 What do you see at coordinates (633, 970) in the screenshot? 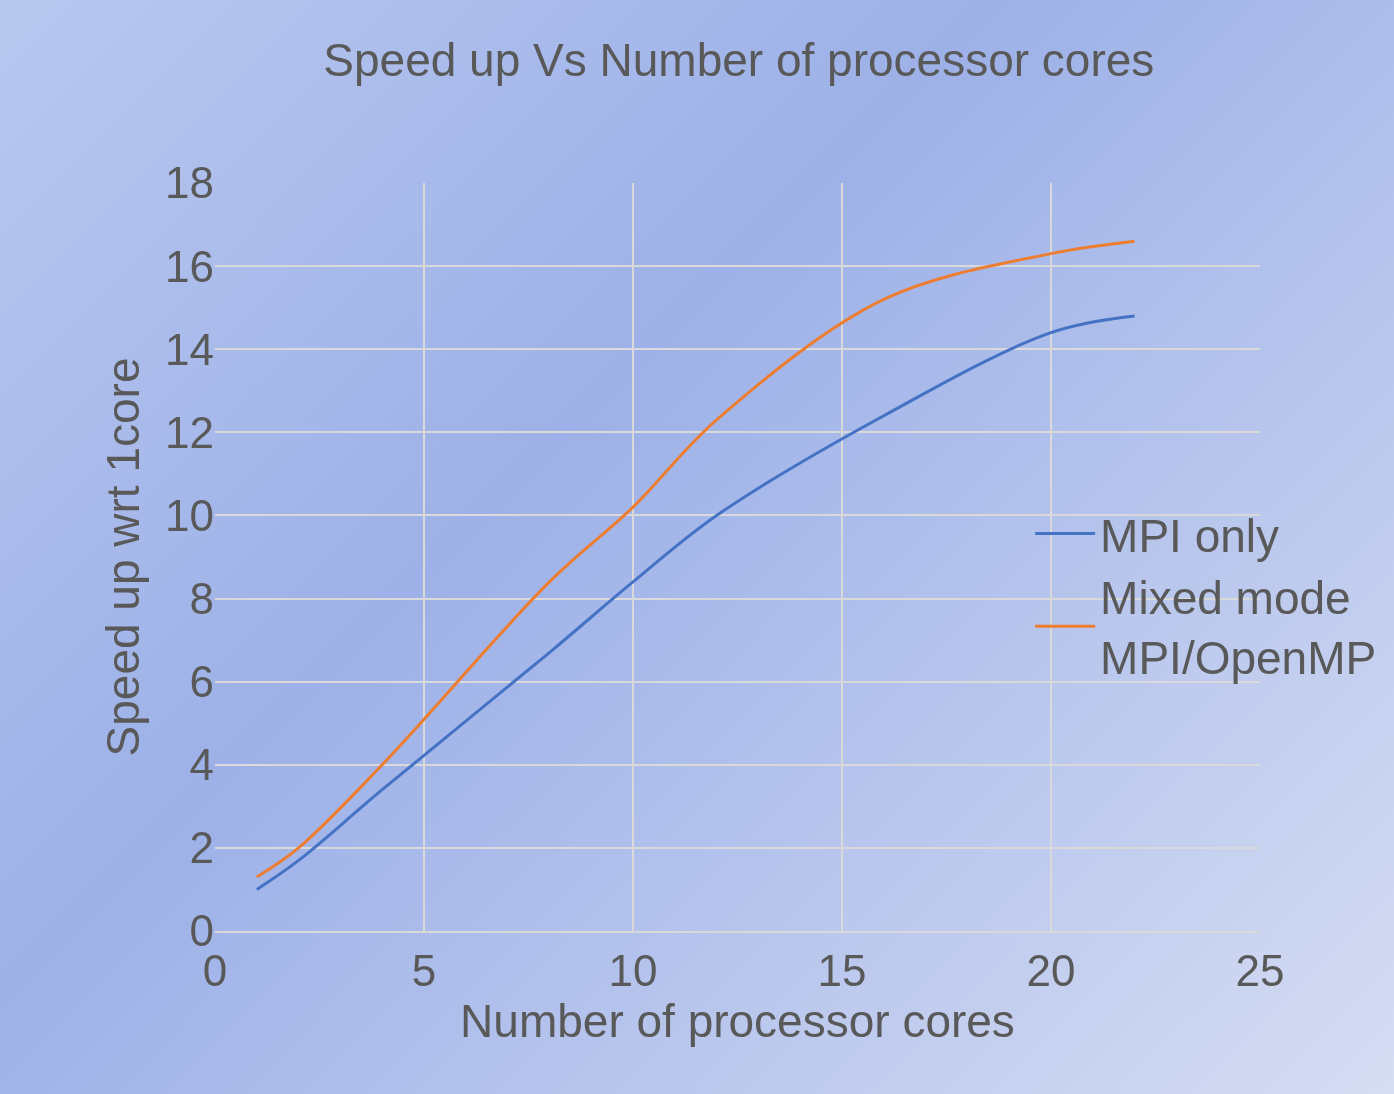
I see `x-tick-label: 10` at bounding box center [633, 970].